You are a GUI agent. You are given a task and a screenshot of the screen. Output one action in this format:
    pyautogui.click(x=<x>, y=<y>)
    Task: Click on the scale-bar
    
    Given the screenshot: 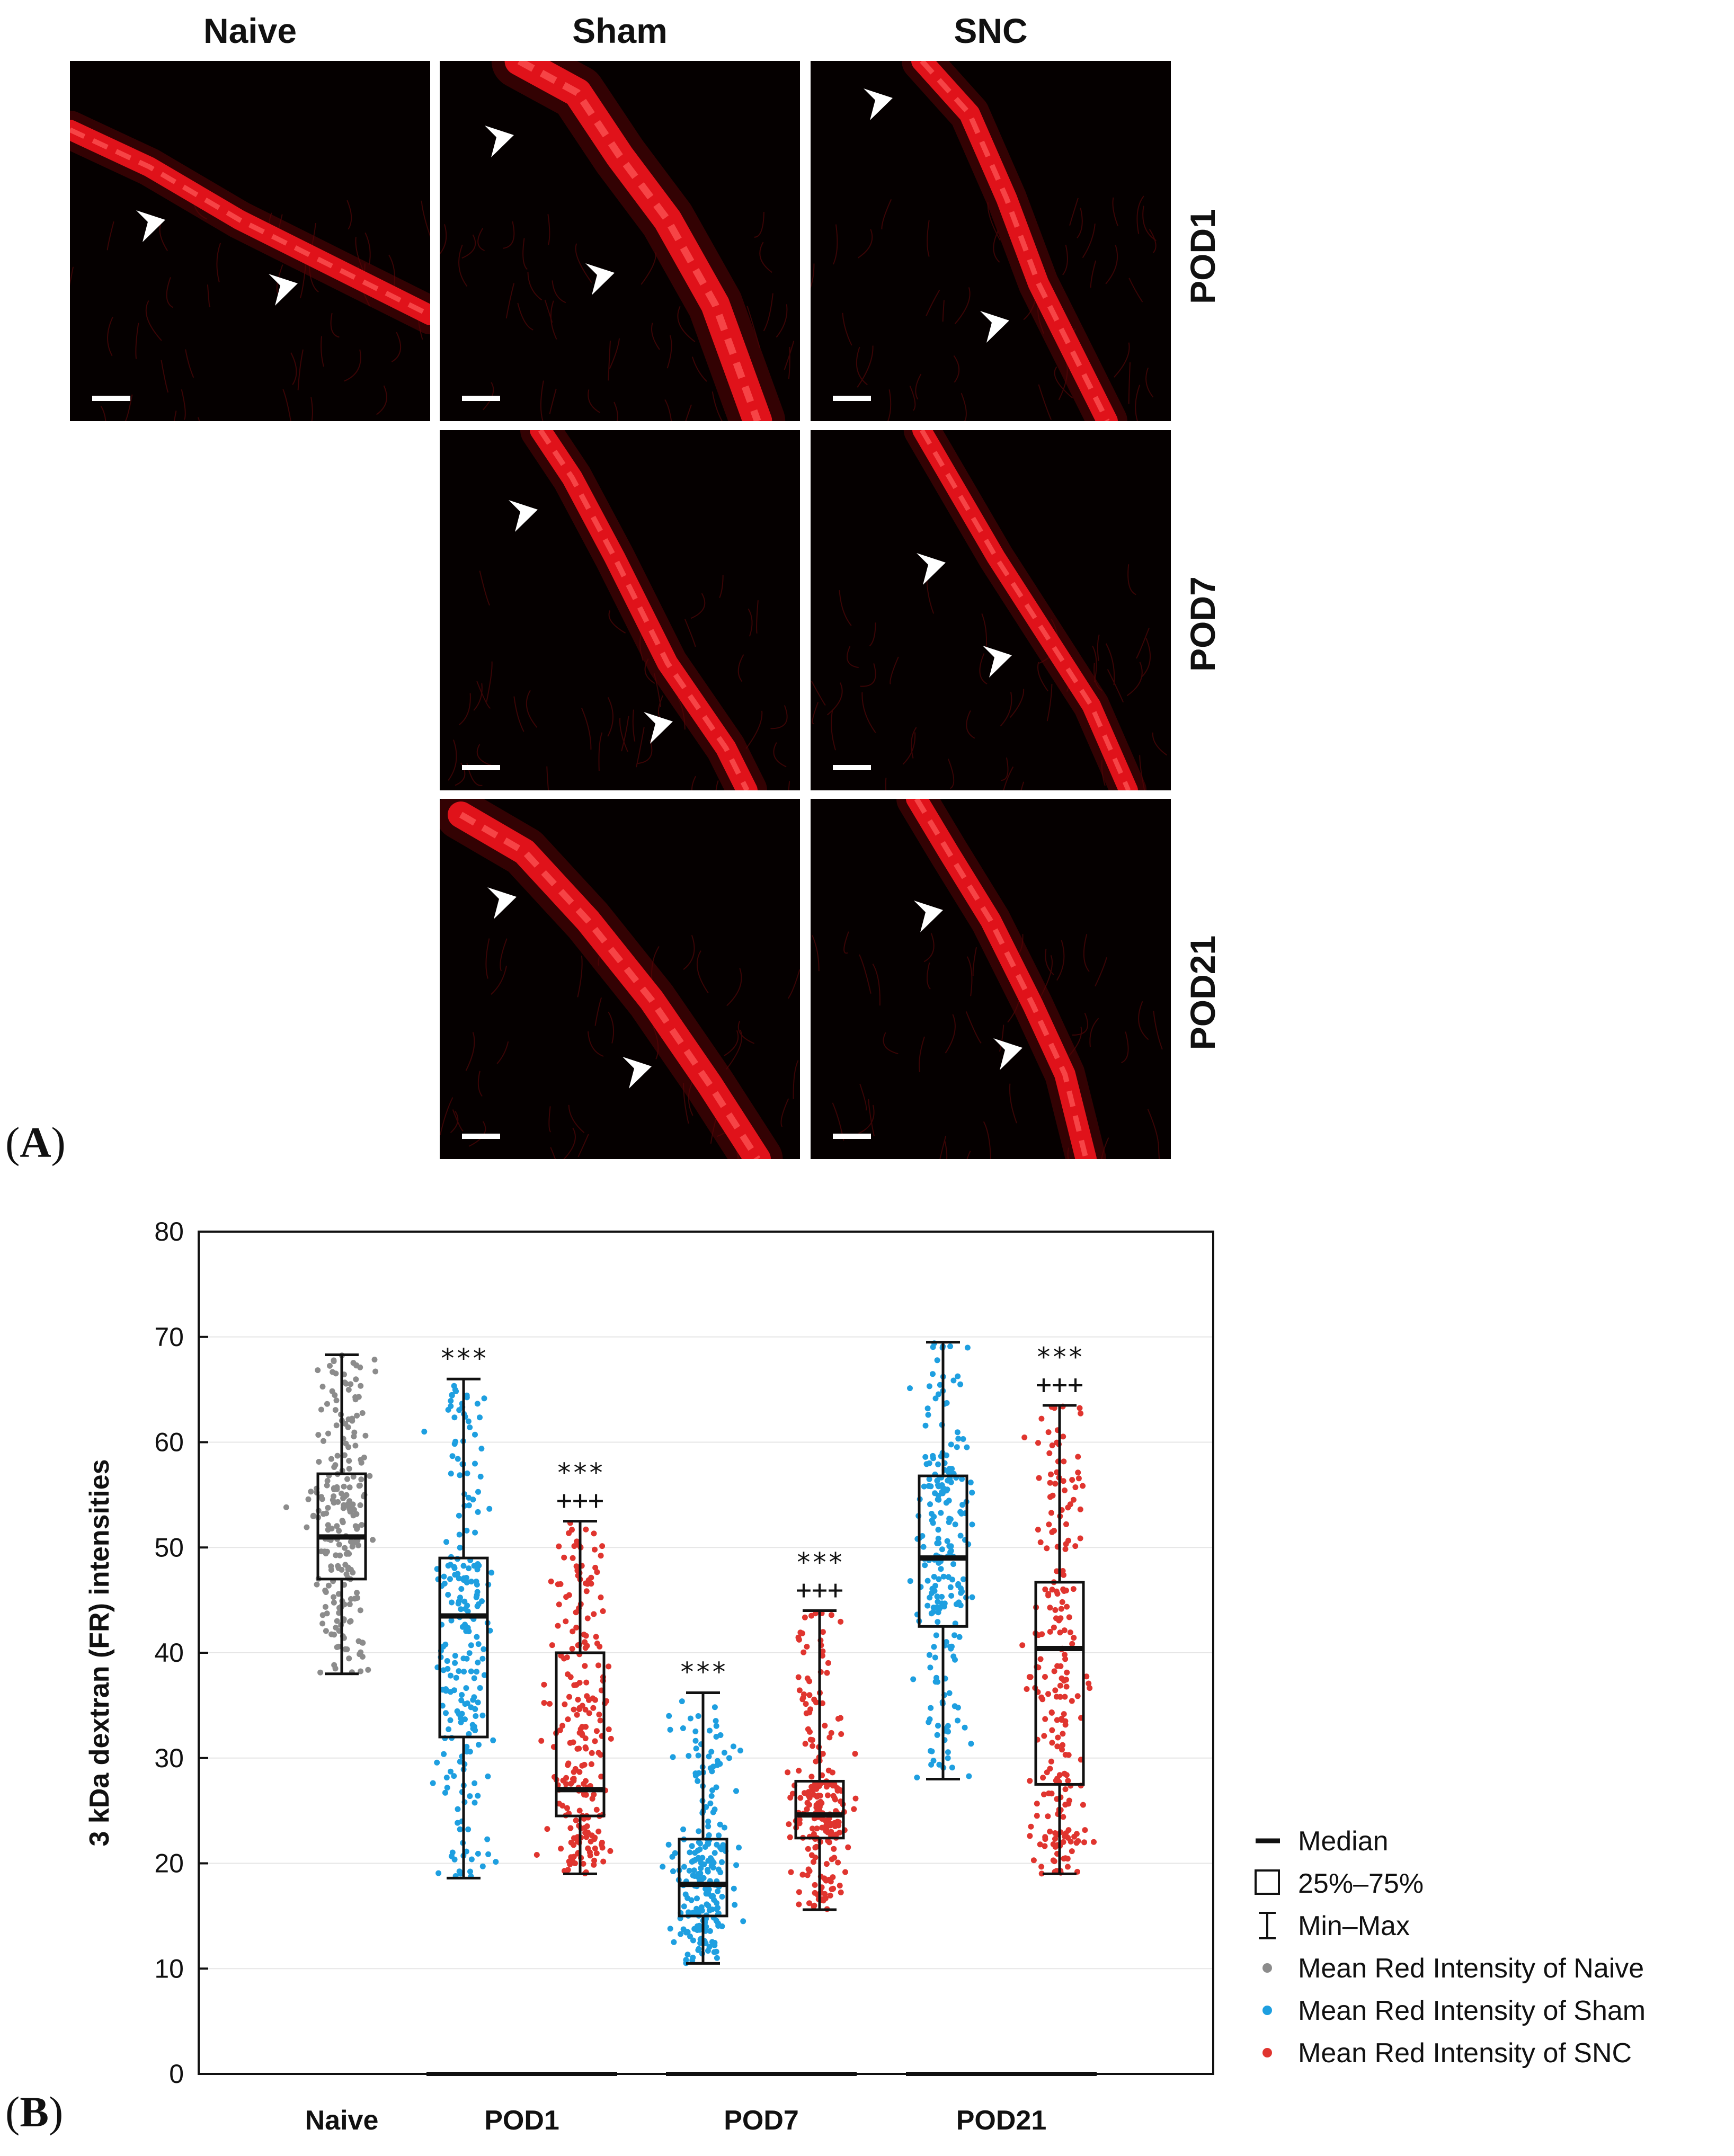 What is the action you would take?
    pyautogui.click(x=852, y=1137)
    